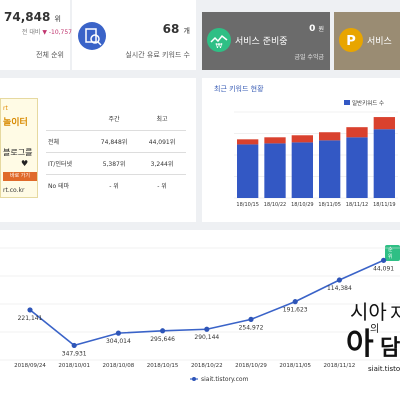 The image size is (400, 400). Describe the element at coordinates (14, 190) in the screenshot. I see `promo-footer: rt.co.kr` at that location.